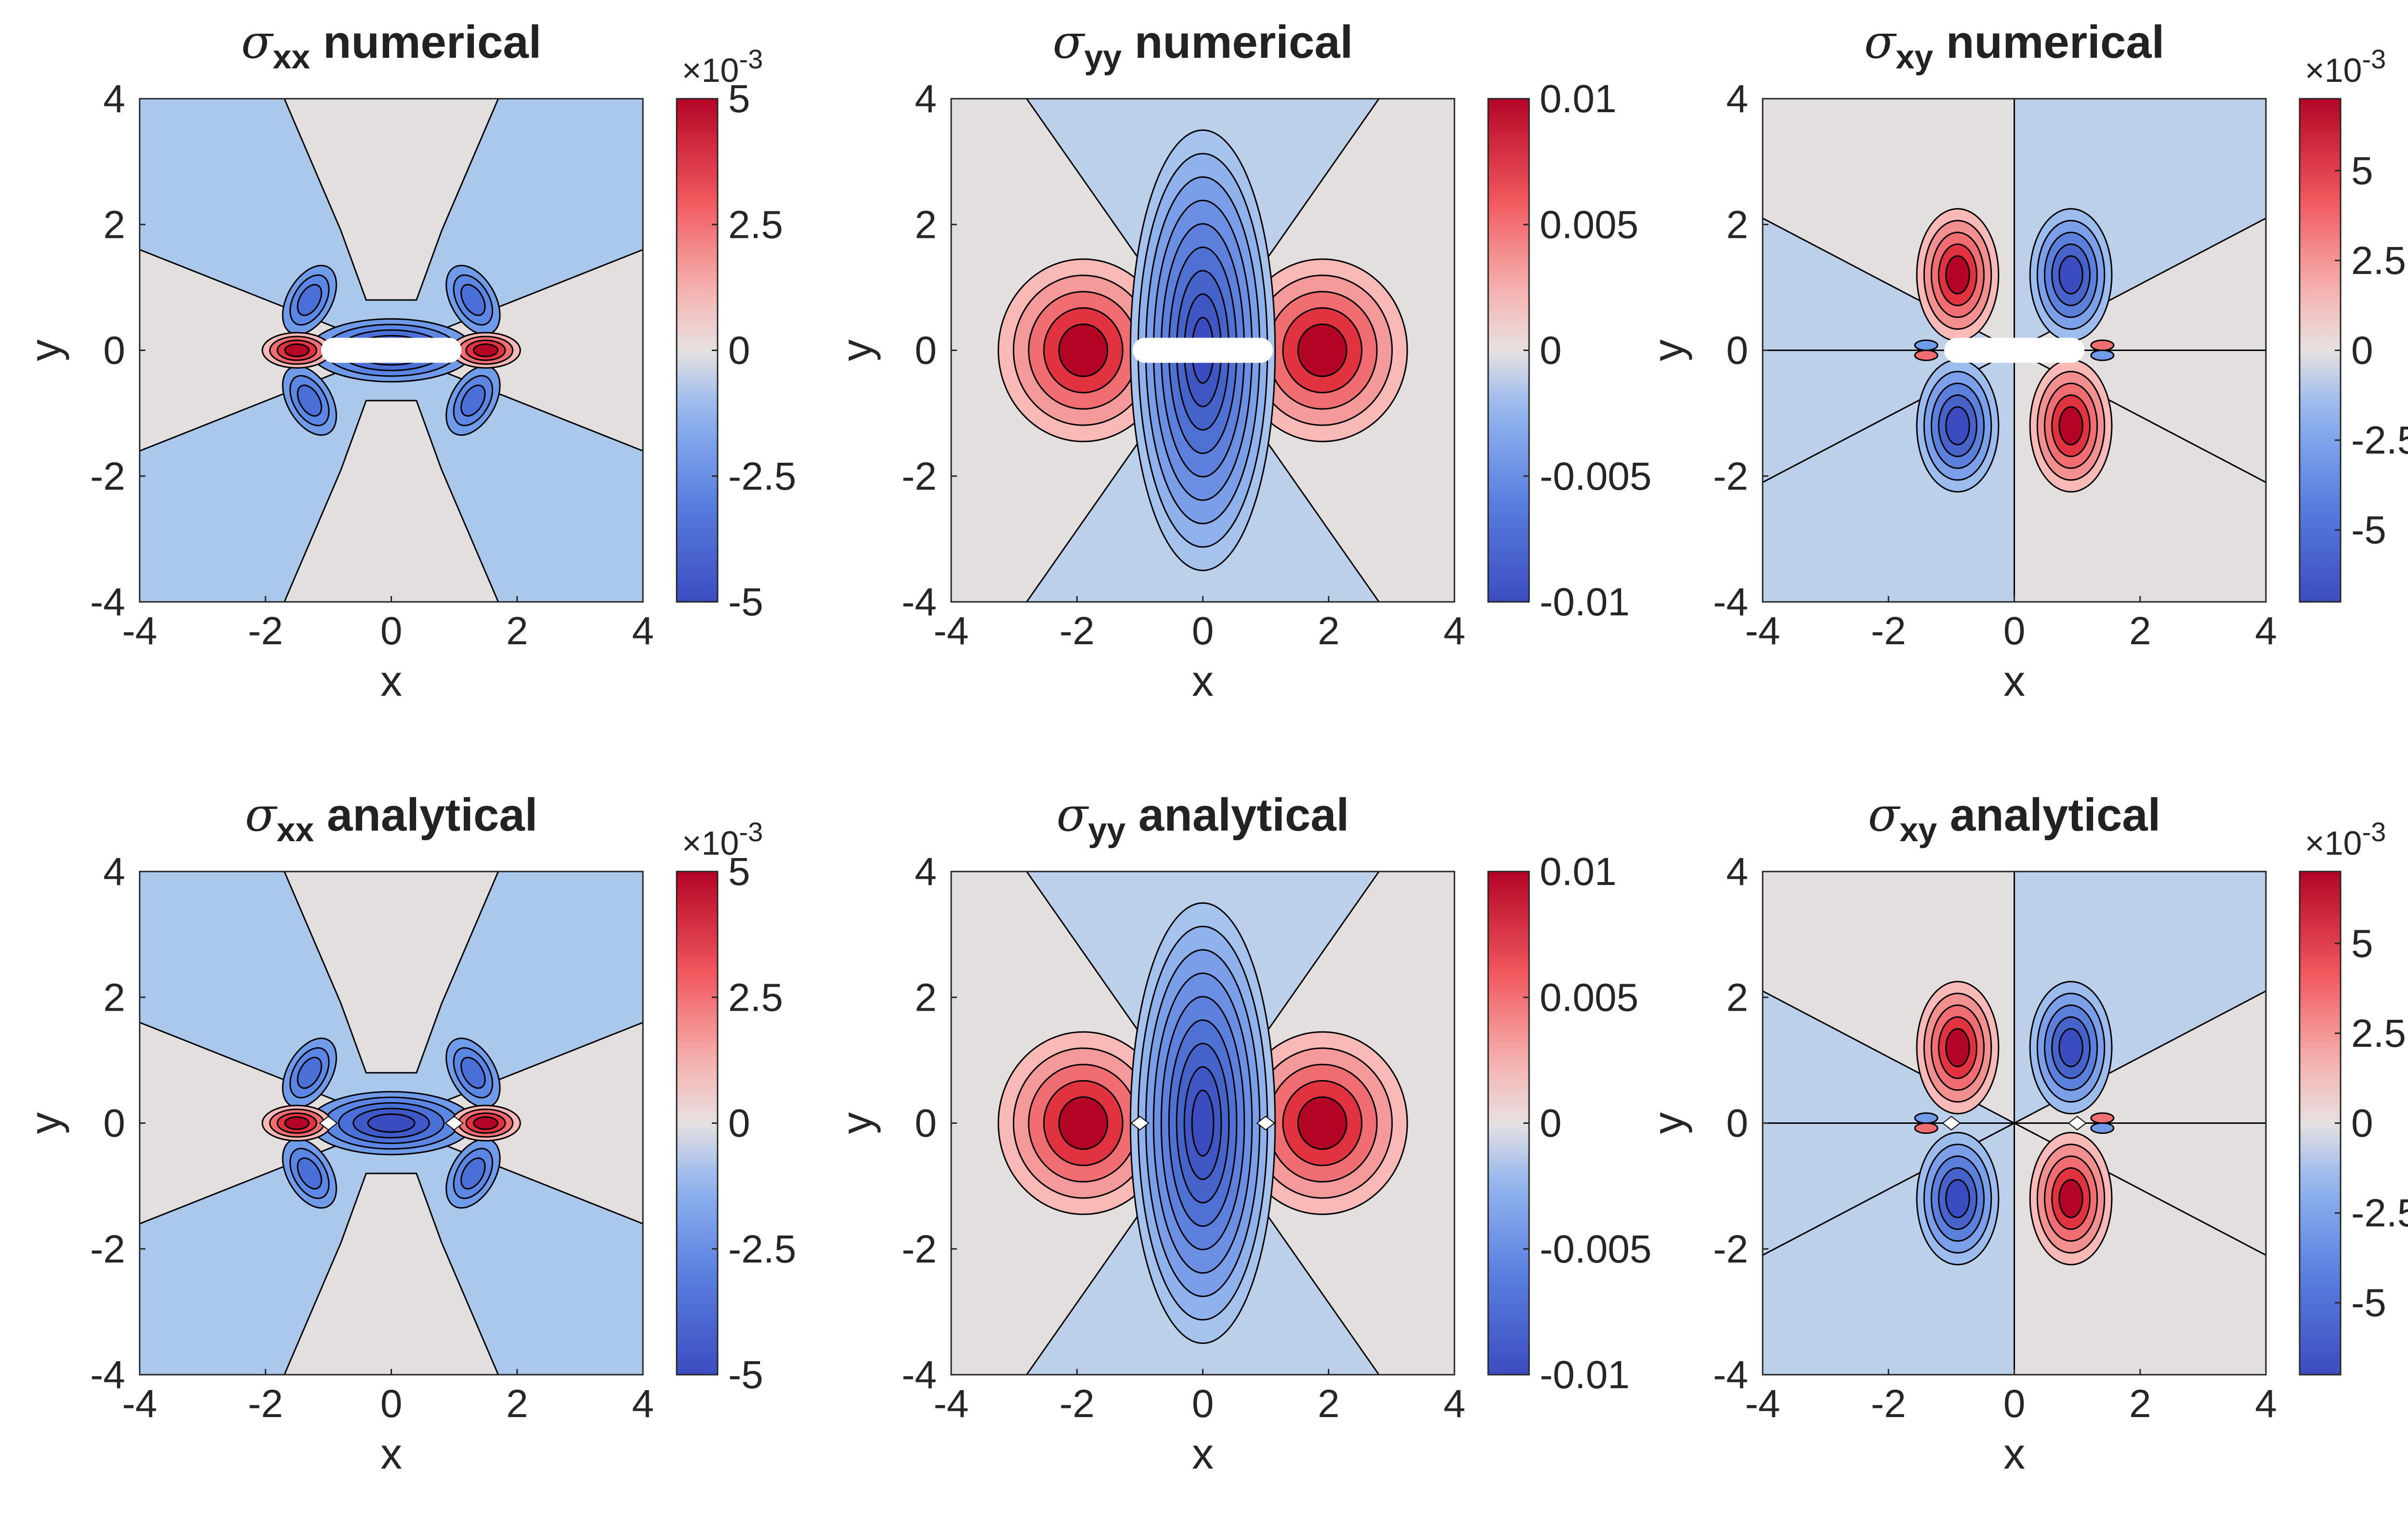 The width and height of the screenshot is (2408, 1536). What do you see at coordinates (1103, 57) in the screenshot?
I see `title-subscript: yy` at bounding box center [1103, 57].